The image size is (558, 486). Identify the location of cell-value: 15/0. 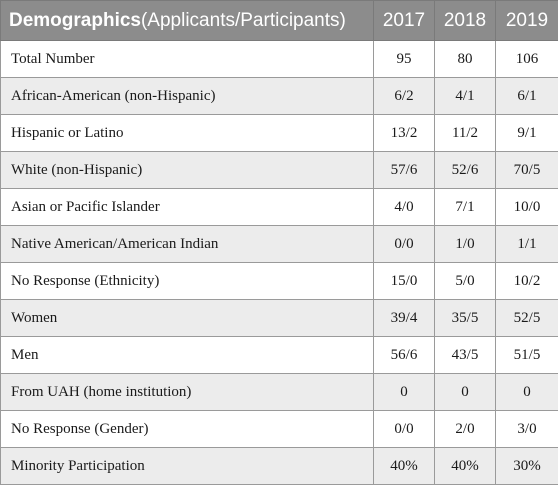
(404, 281).